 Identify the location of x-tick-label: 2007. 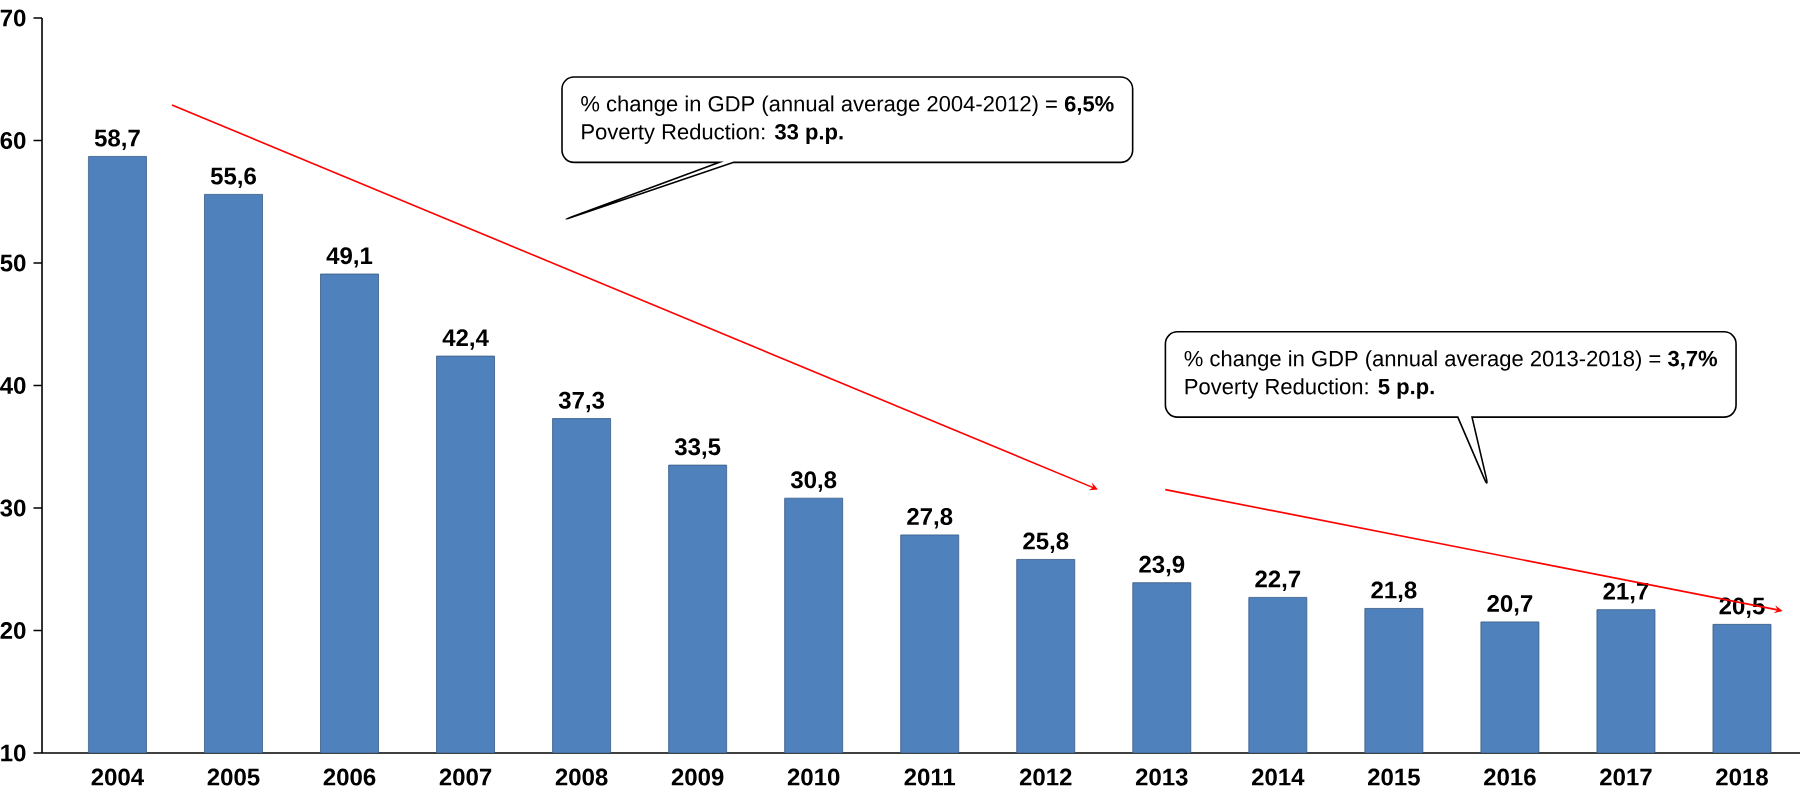
(465, 777).